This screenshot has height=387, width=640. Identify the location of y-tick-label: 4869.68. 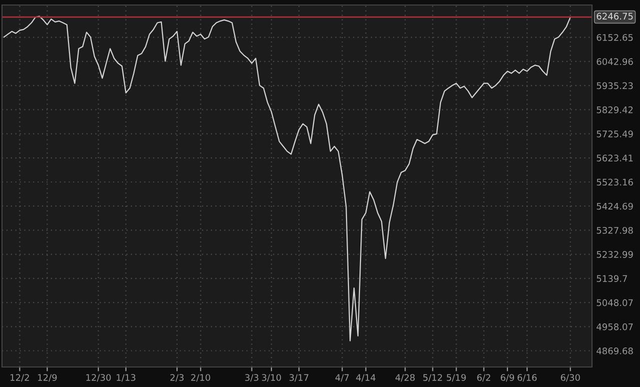
(614, 350).